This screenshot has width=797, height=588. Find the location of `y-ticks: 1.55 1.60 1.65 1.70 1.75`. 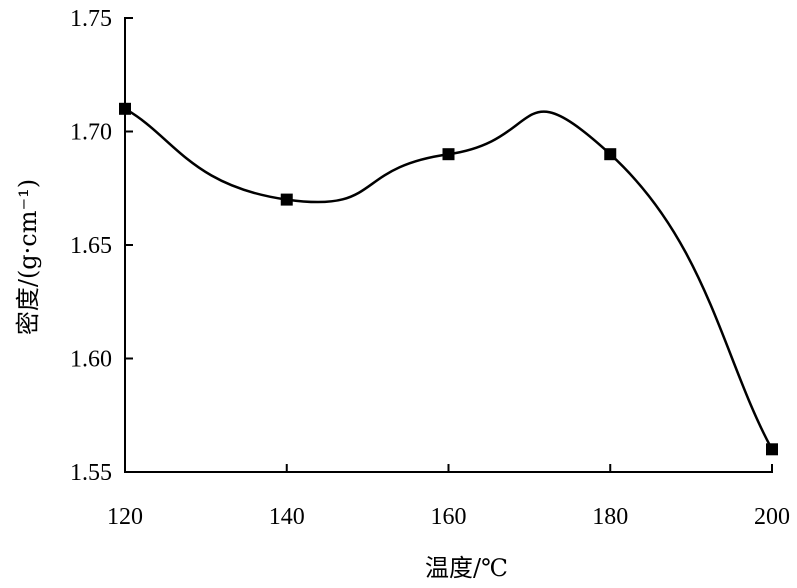

y-ticks: 1.55 1.60 1.65 1.70 1.75 is located at coordinates (101, 246).